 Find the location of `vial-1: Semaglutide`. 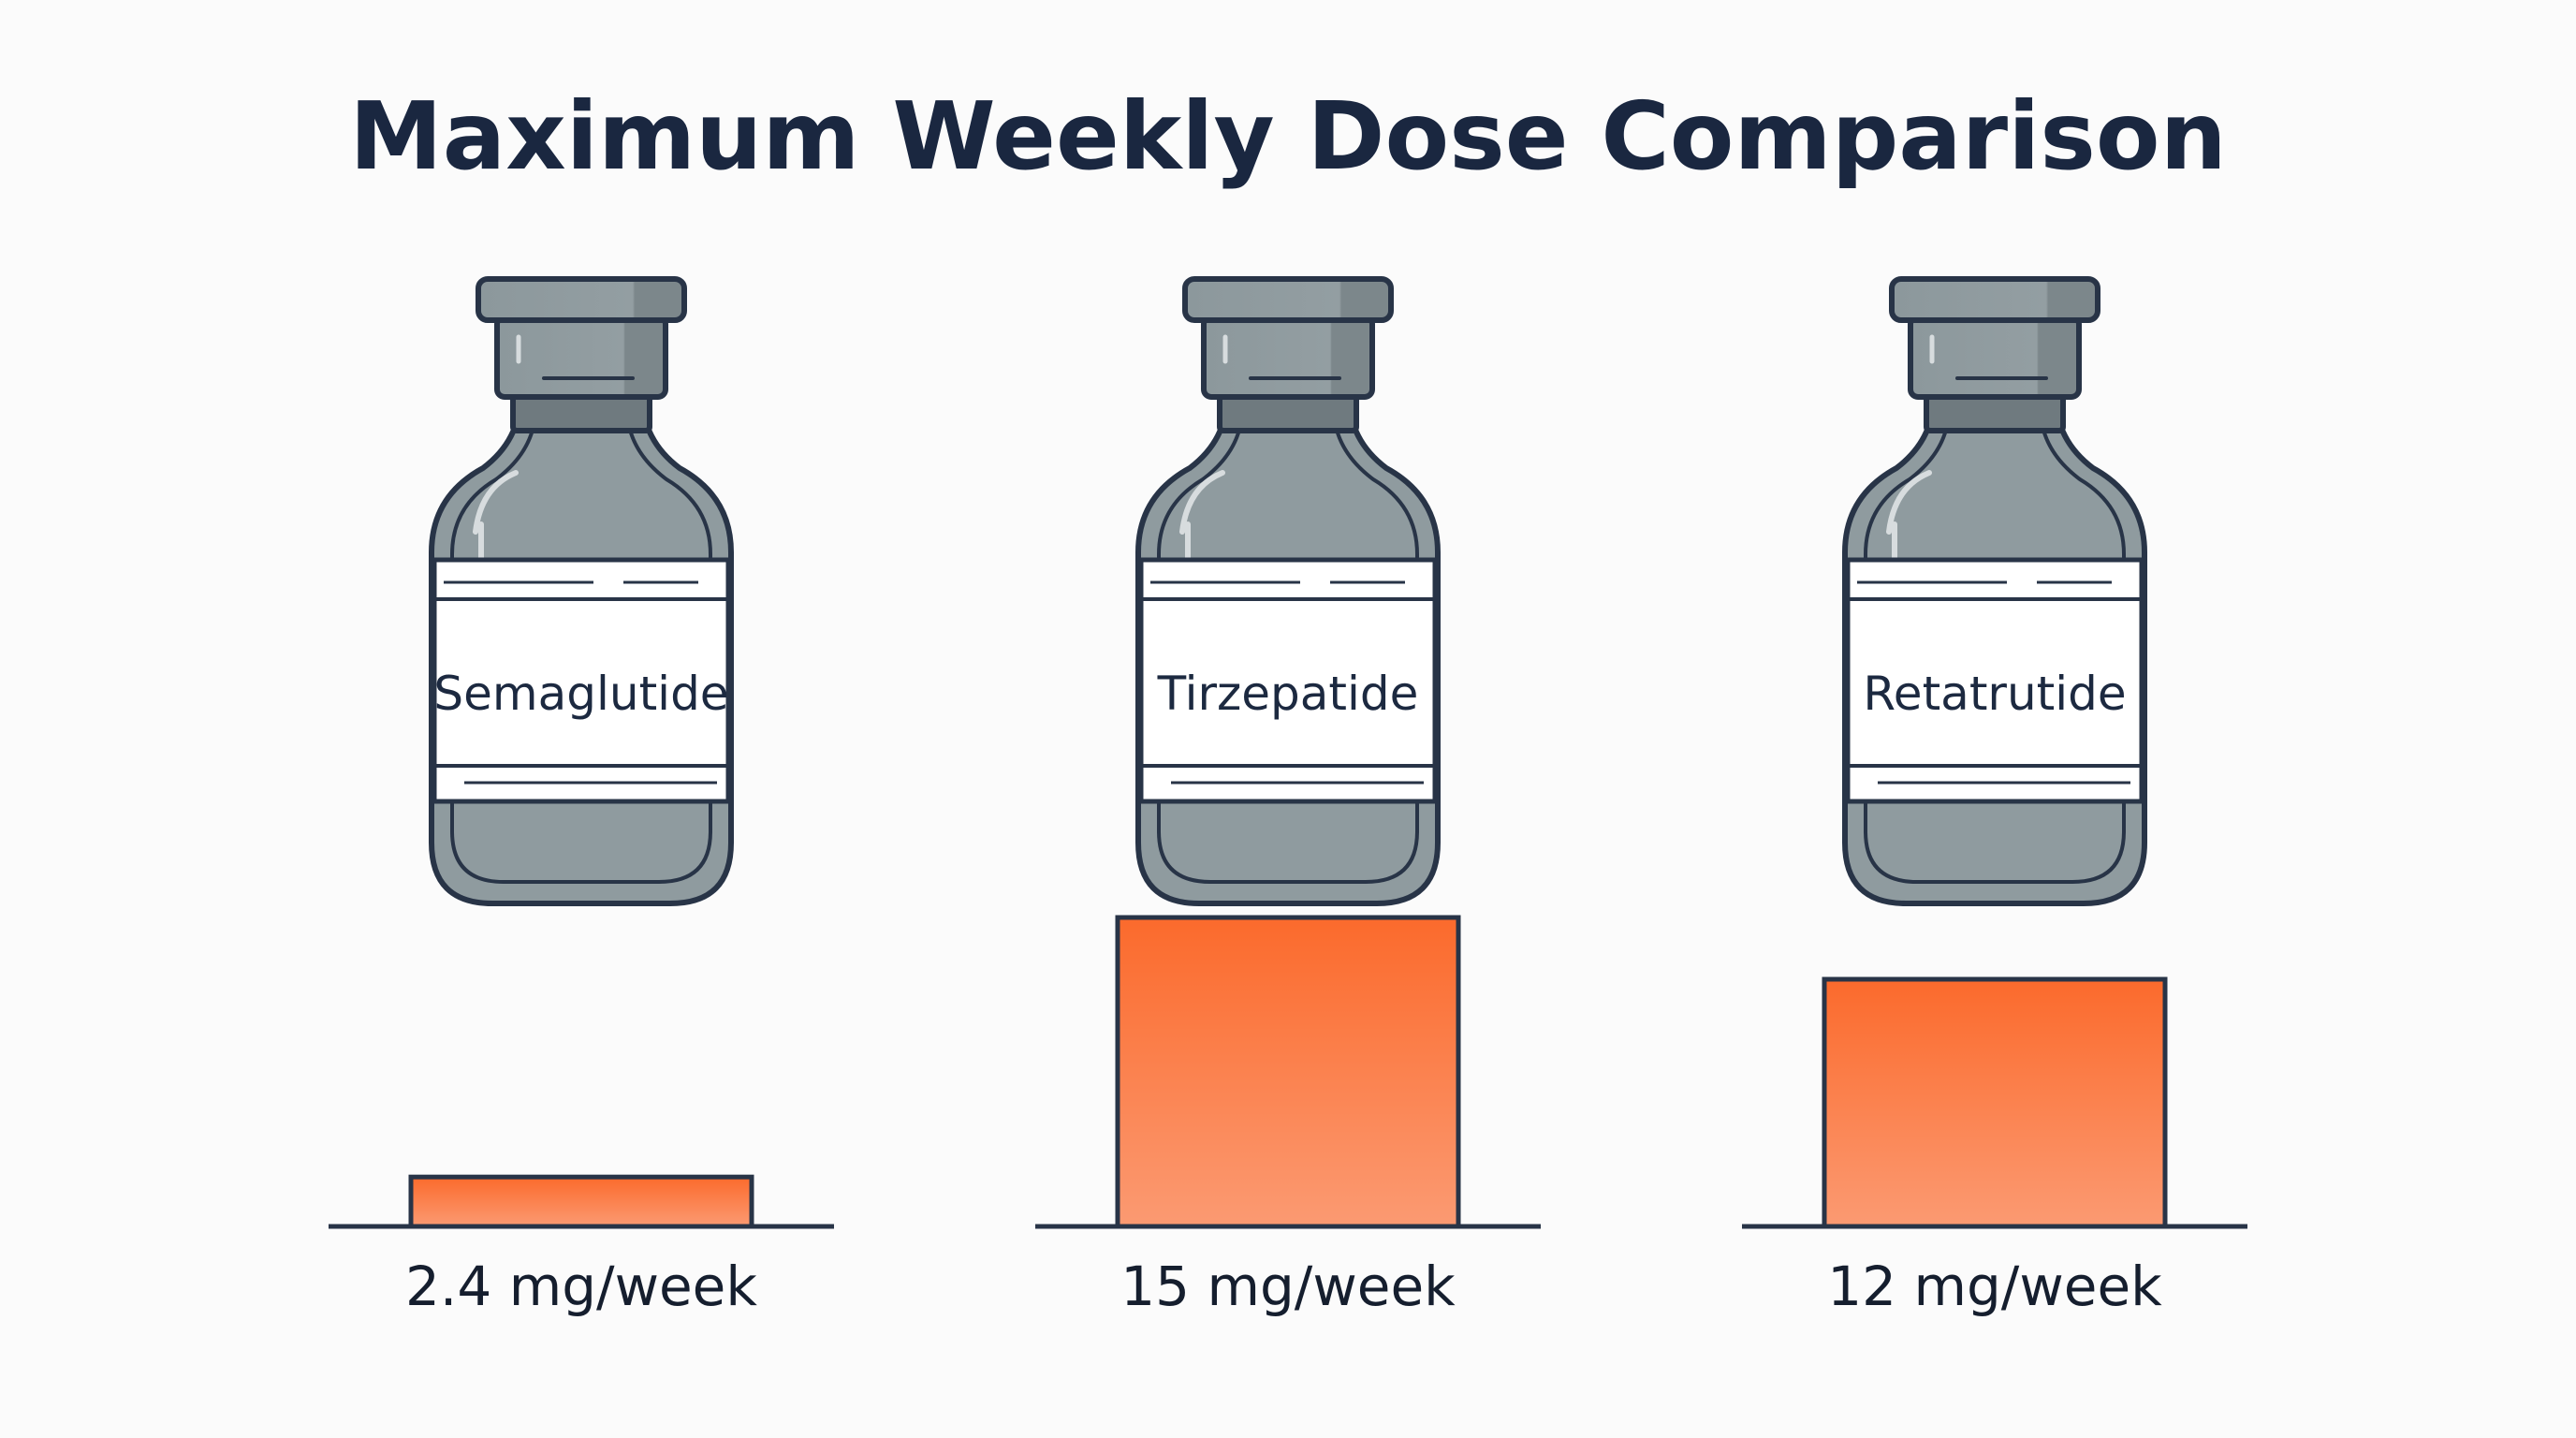

vial-1: Semaglutide is located at coordinates (581, 591).